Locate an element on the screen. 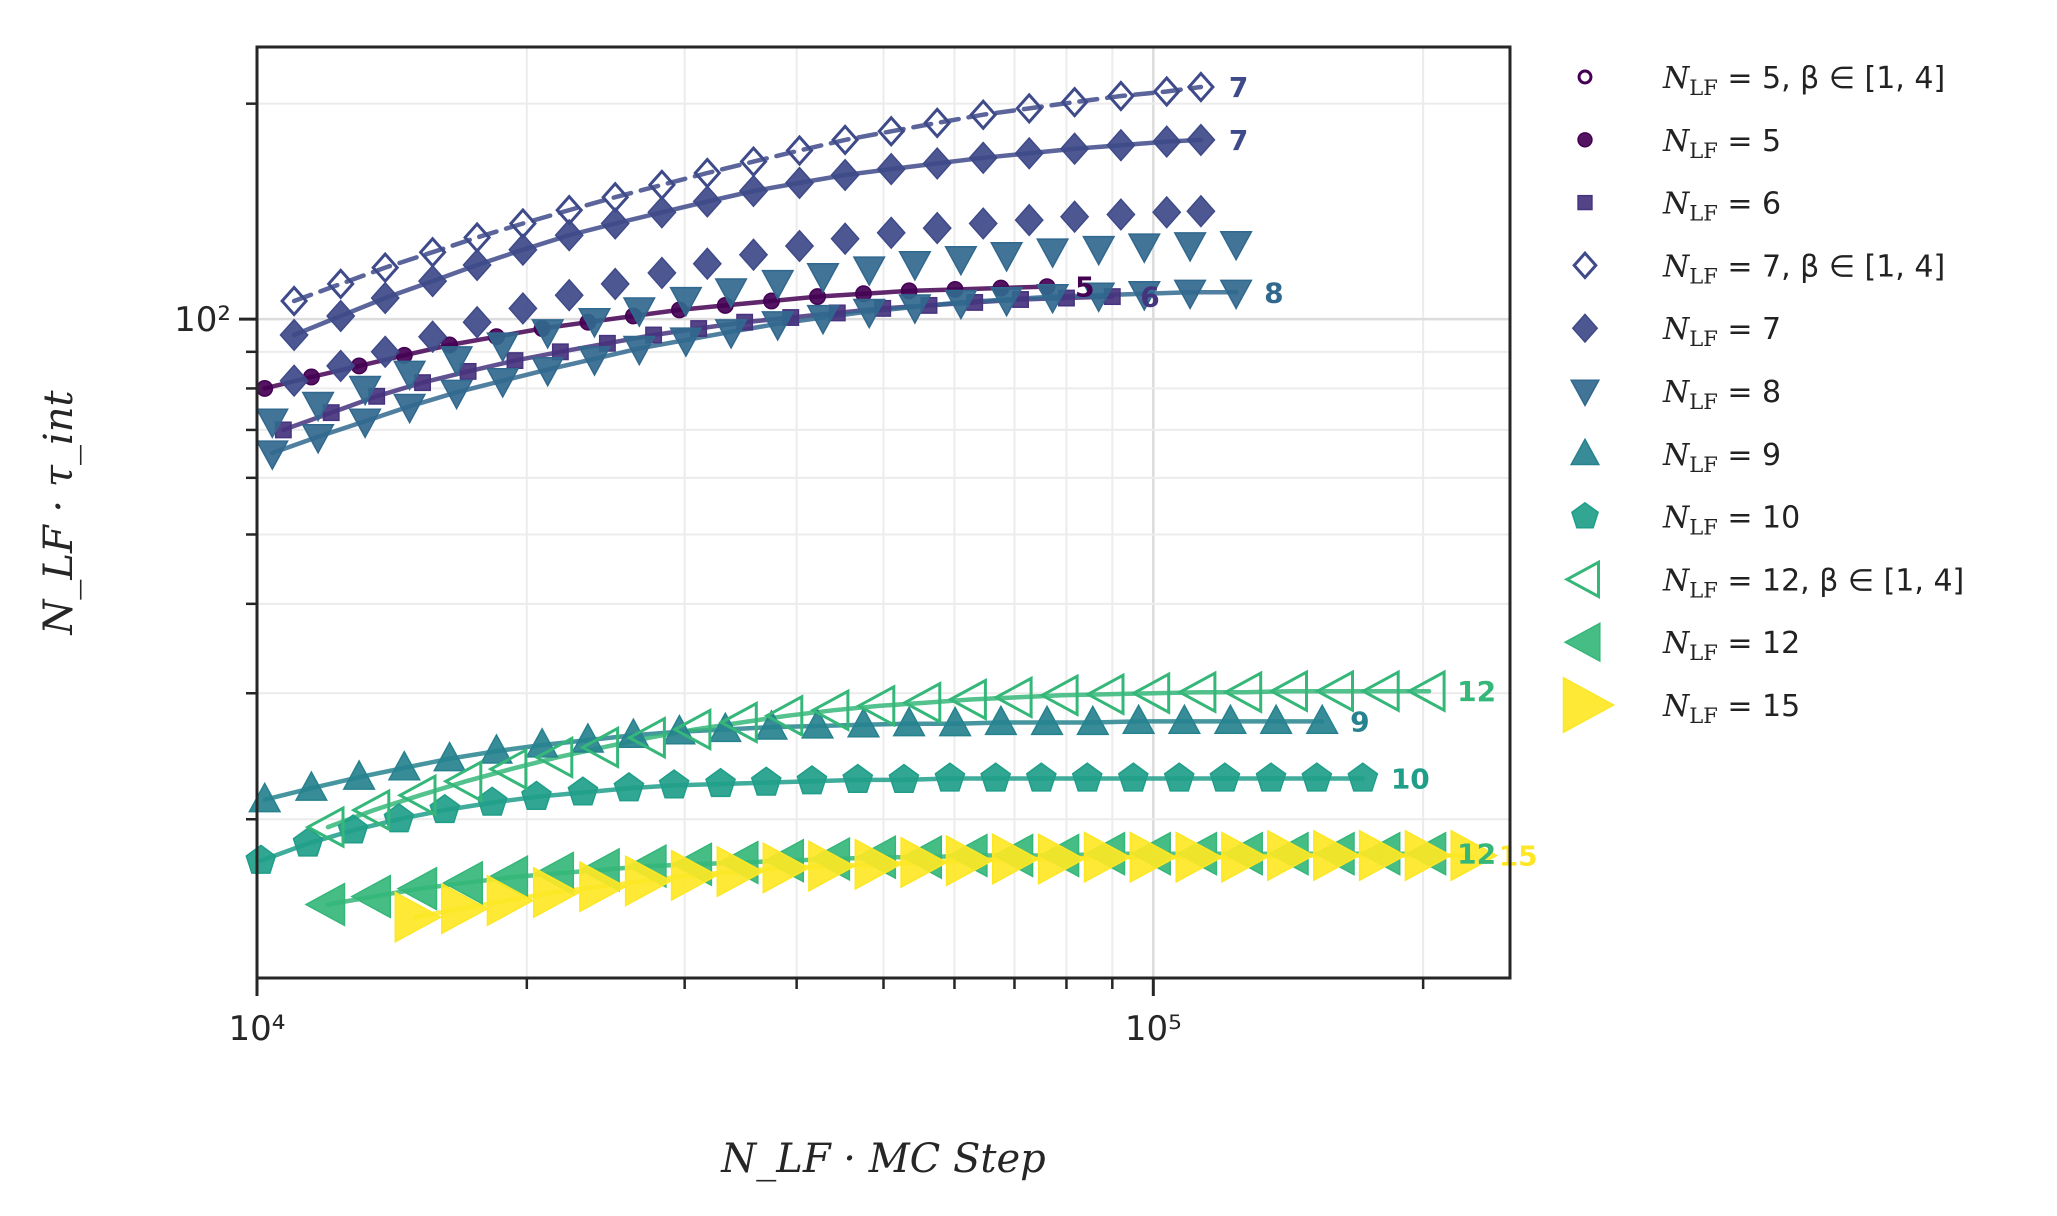 The height and width of the screenshot is (1216, 2057). end-label-n-lf-7: 7 is located at coordinates (1238, 140).